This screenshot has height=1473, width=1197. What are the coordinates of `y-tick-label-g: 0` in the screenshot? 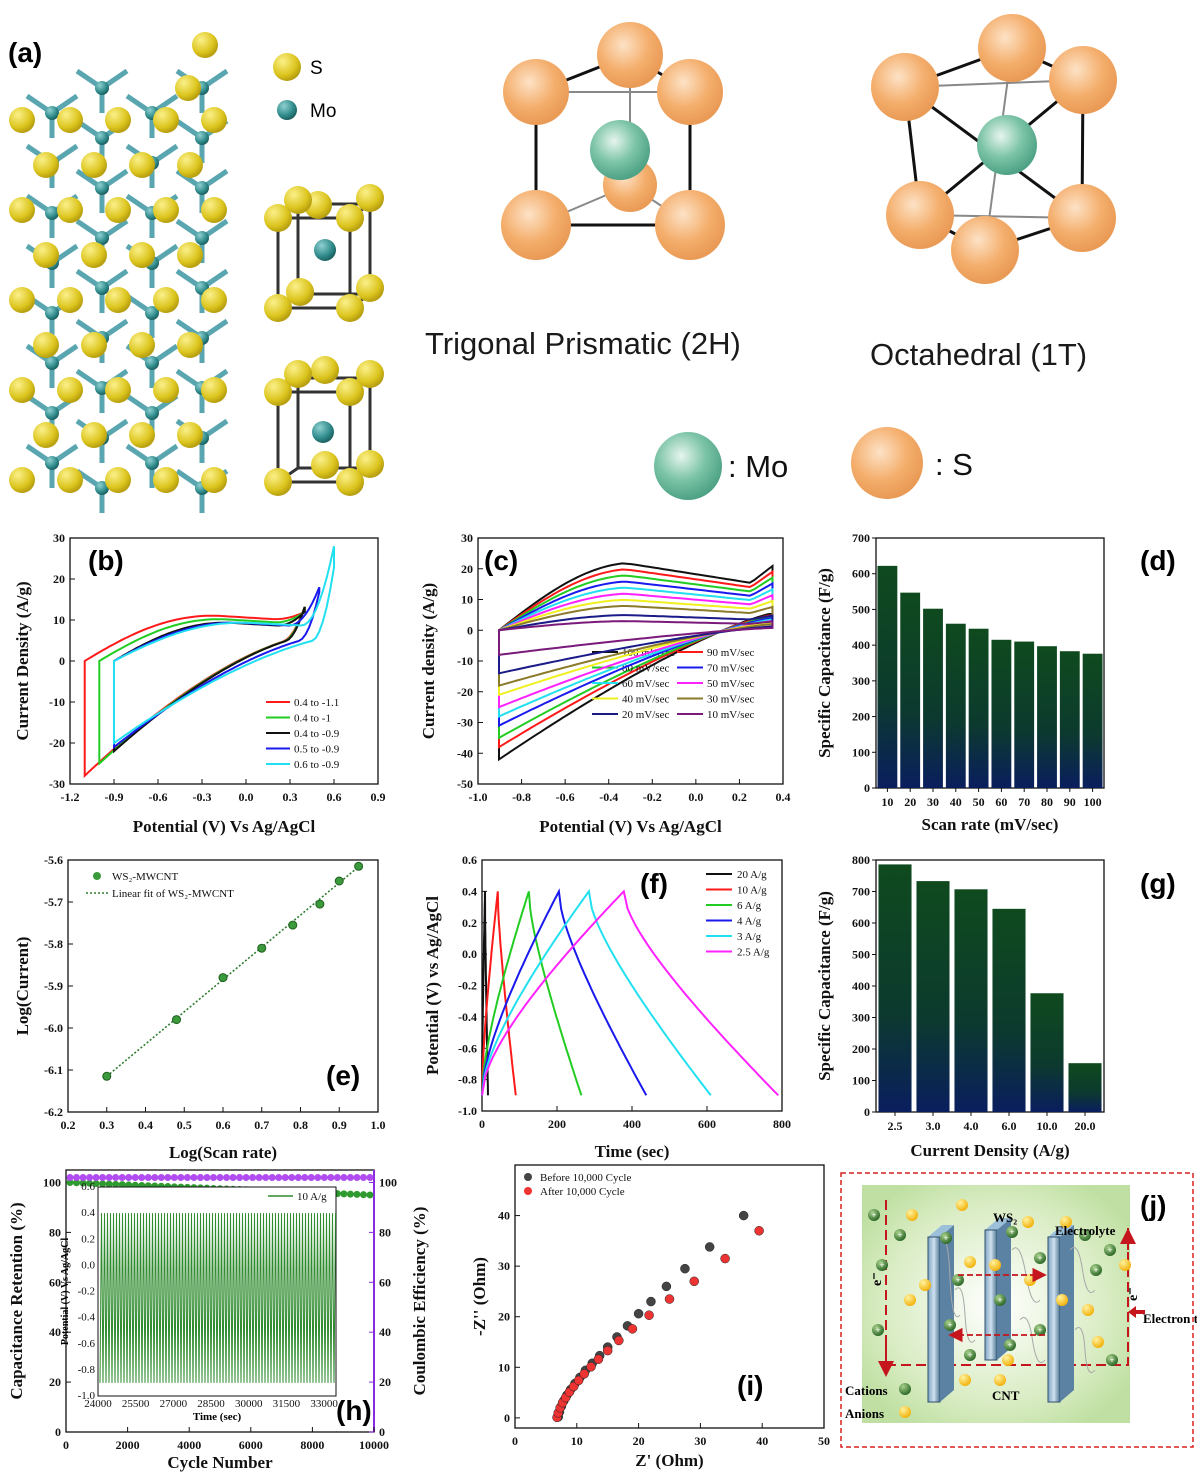 It's located at (867, 1112).